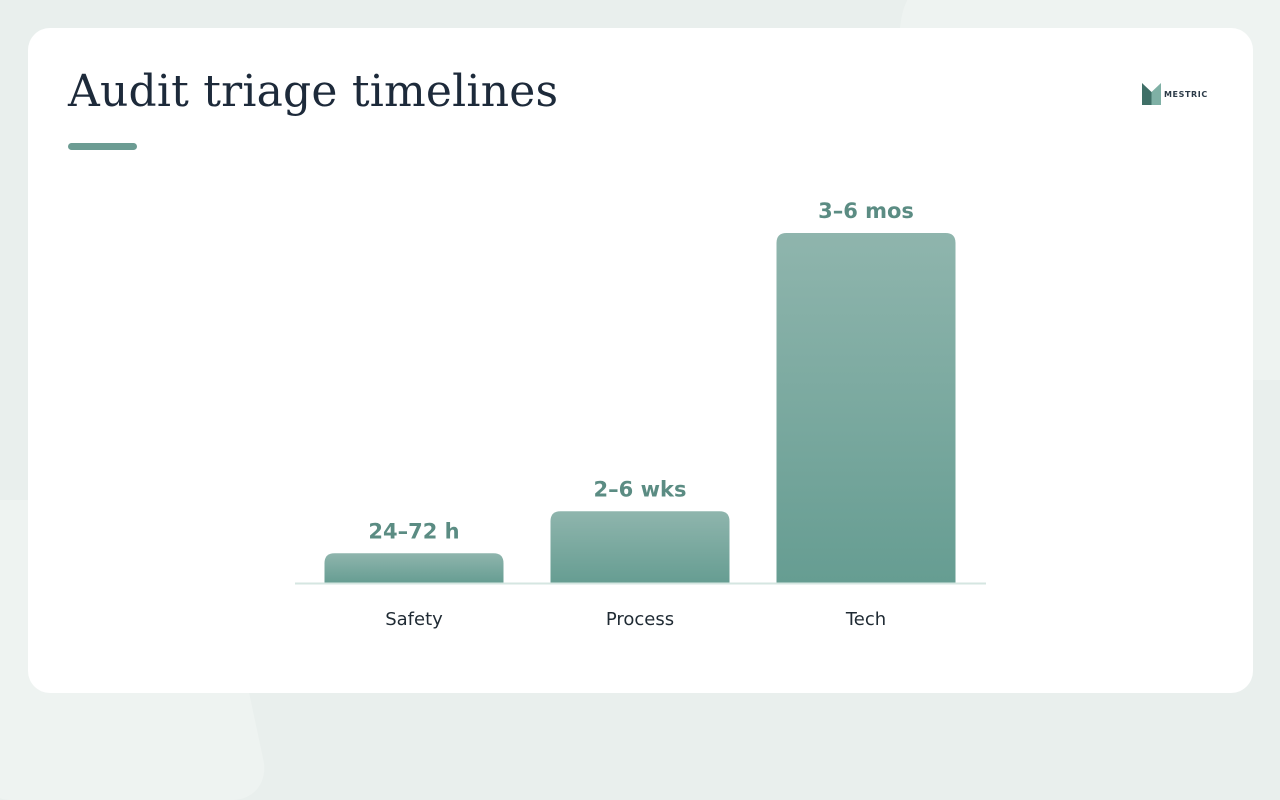 The image size is (1280, 800). I want to click on category-label: Tech, so click(865, 619).